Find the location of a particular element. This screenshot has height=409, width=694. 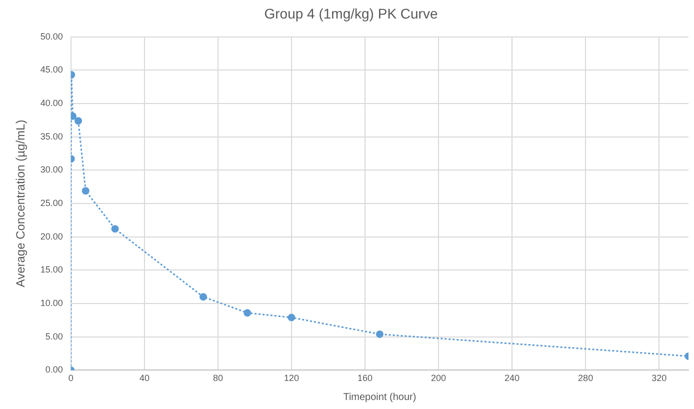

y-tick-label: 0.00 is located at coordinates (54, 369).